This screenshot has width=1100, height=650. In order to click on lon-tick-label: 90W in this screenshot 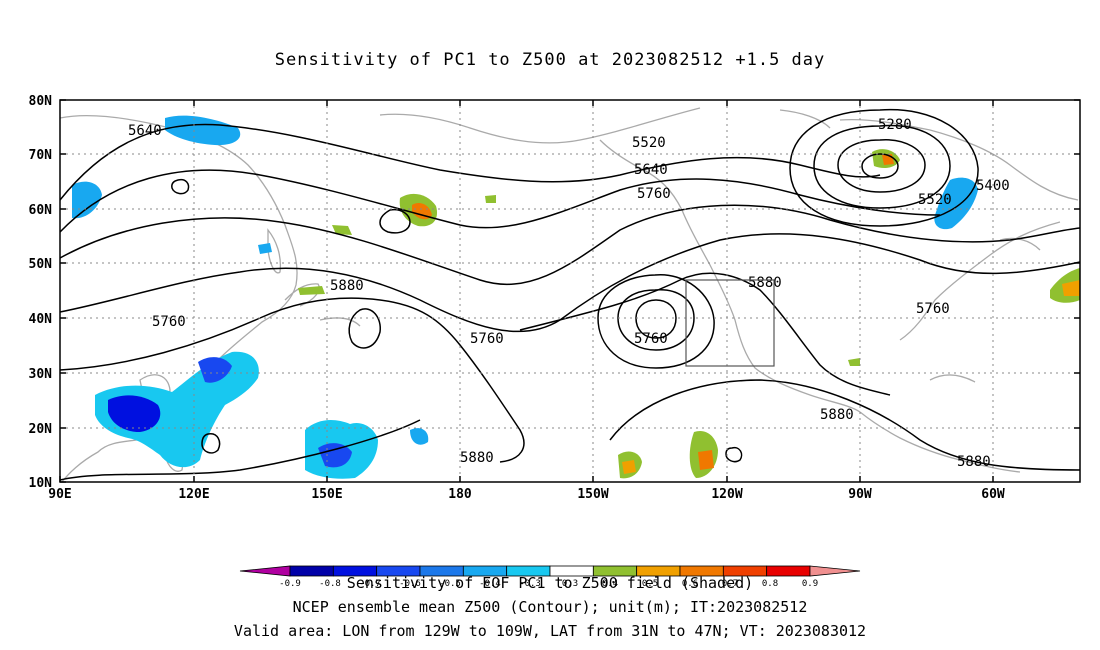, I will do `click(860, 494)`.